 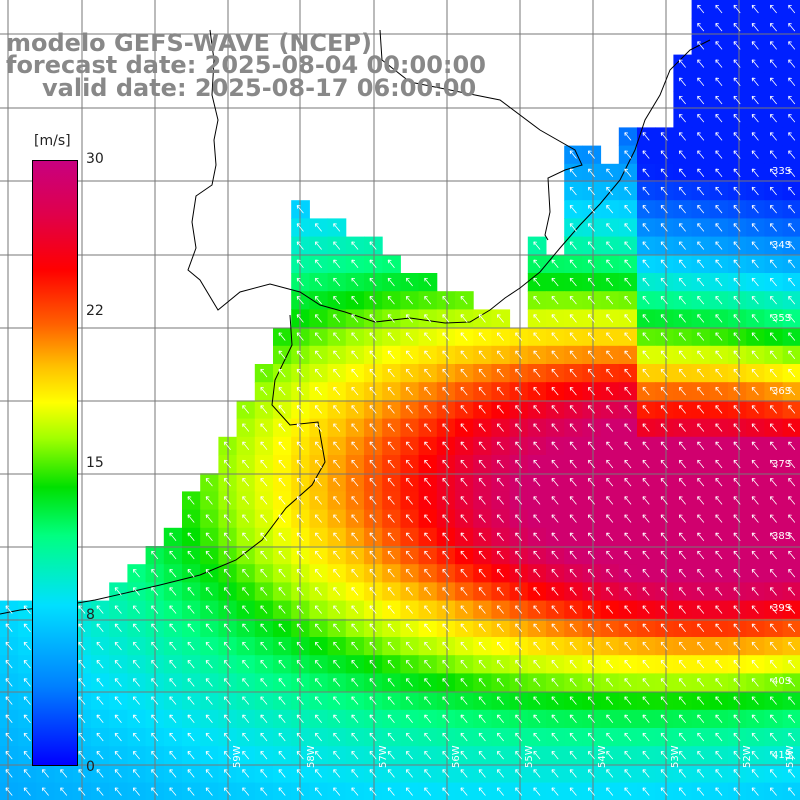 What do you see at coordinates (529, 756) in the screenshot?
I see `lon-label-55w: 55W` at bounding box center [529, 756].